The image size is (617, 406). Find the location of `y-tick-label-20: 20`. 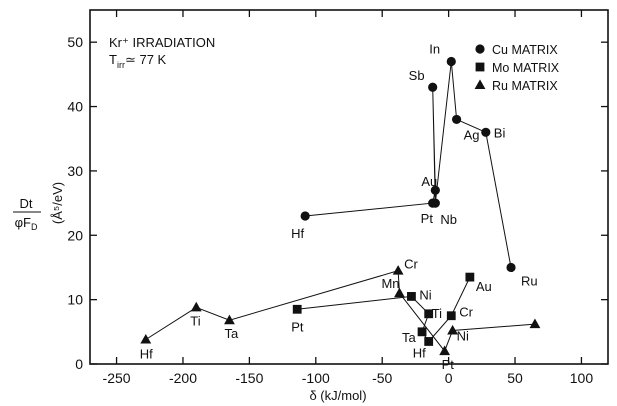

y-tick-label-20: 20 is located at coordinates (75, 235).